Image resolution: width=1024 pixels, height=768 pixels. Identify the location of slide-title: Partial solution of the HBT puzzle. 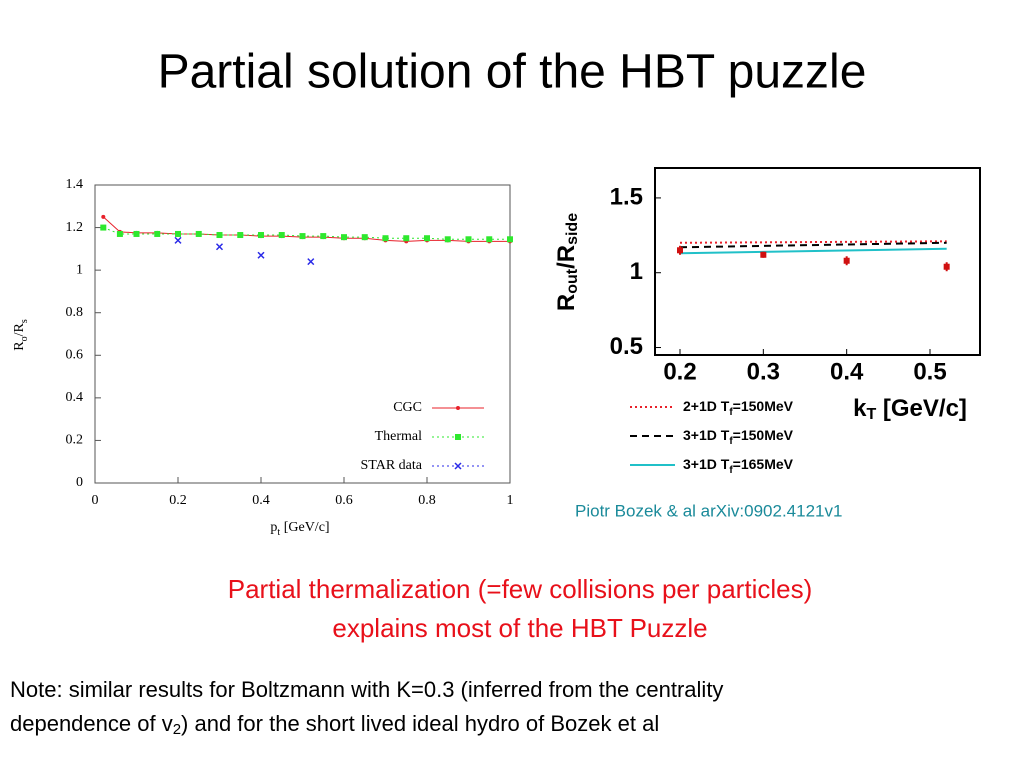
(512, 72).